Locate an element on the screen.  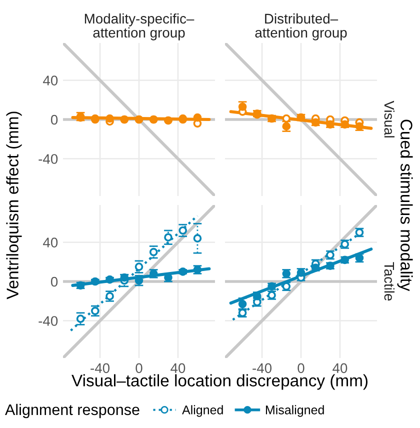
legend-label: Misaligned is located at coordinates (295, 411).